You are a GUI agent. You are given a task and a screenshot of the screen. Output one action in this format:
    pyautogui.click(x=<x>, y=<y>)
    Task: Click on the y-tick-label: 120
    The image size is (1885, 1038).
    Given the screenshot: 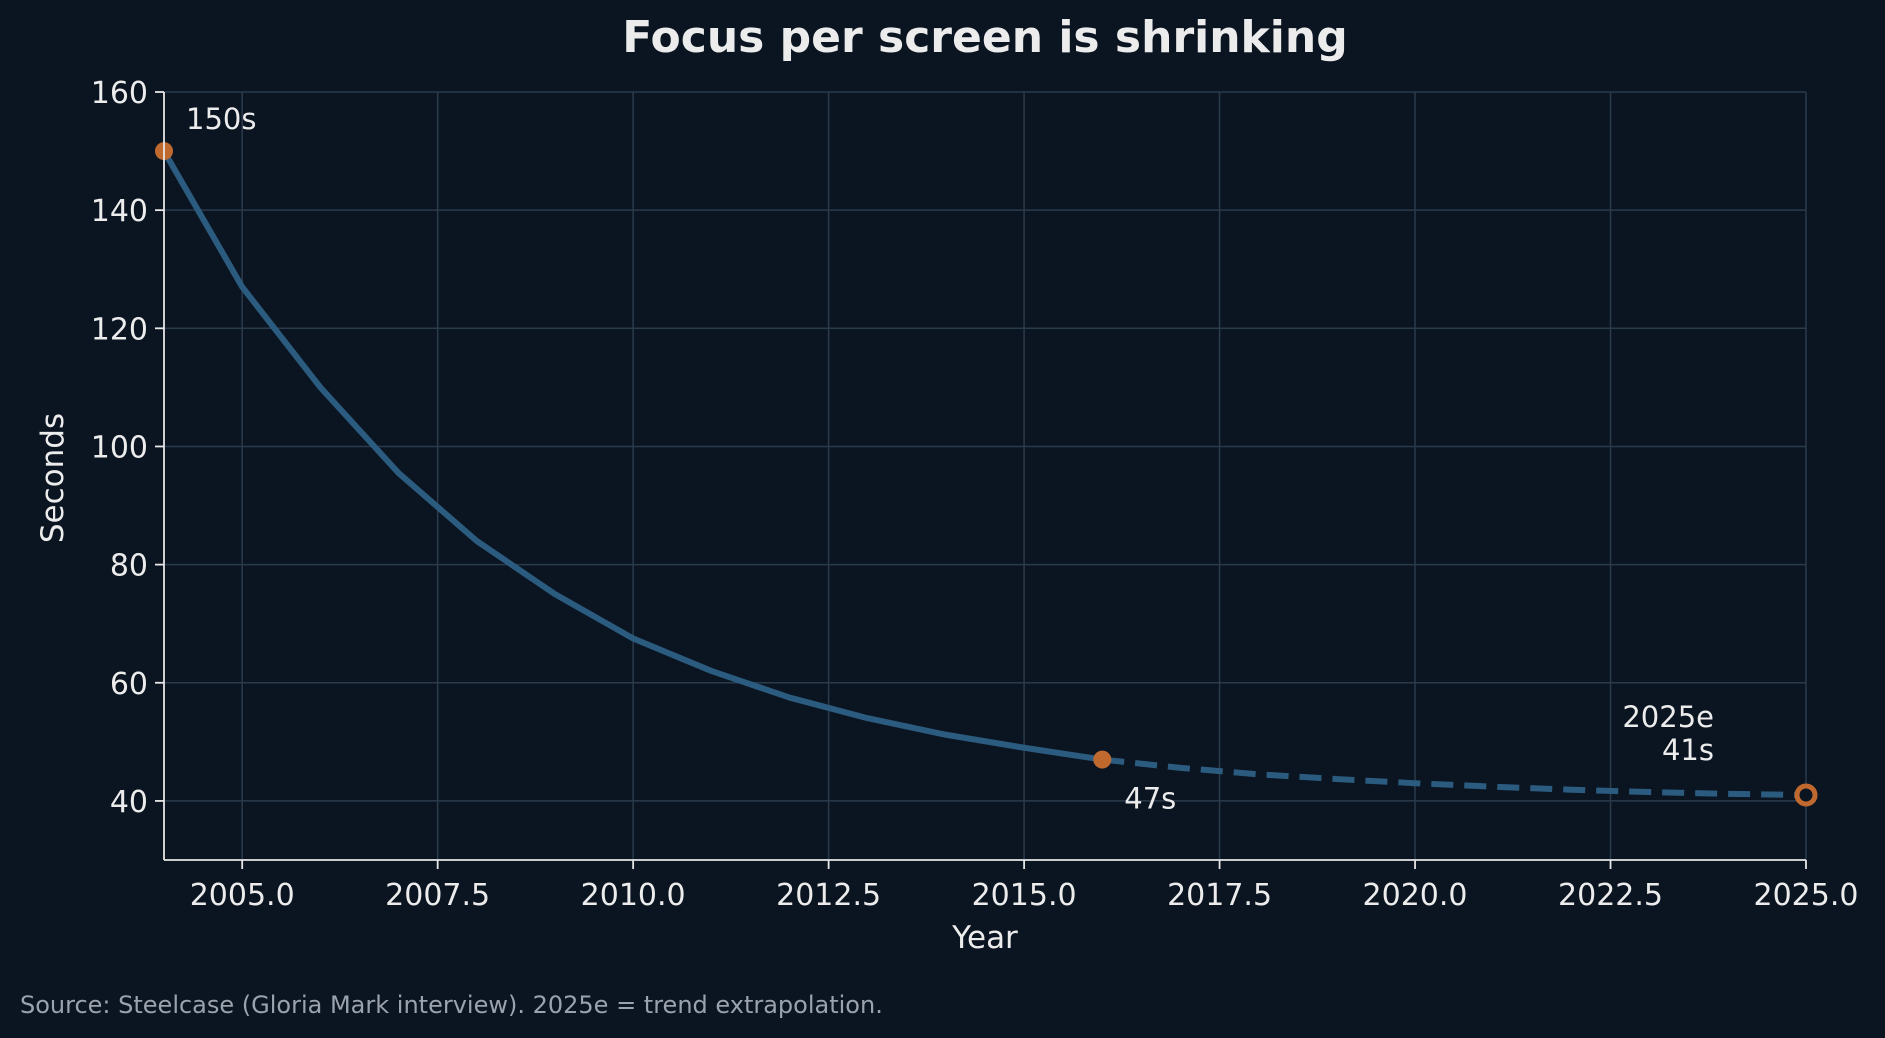 What is the action you would take?
    pyautogui.click(x=119, y=329)
    